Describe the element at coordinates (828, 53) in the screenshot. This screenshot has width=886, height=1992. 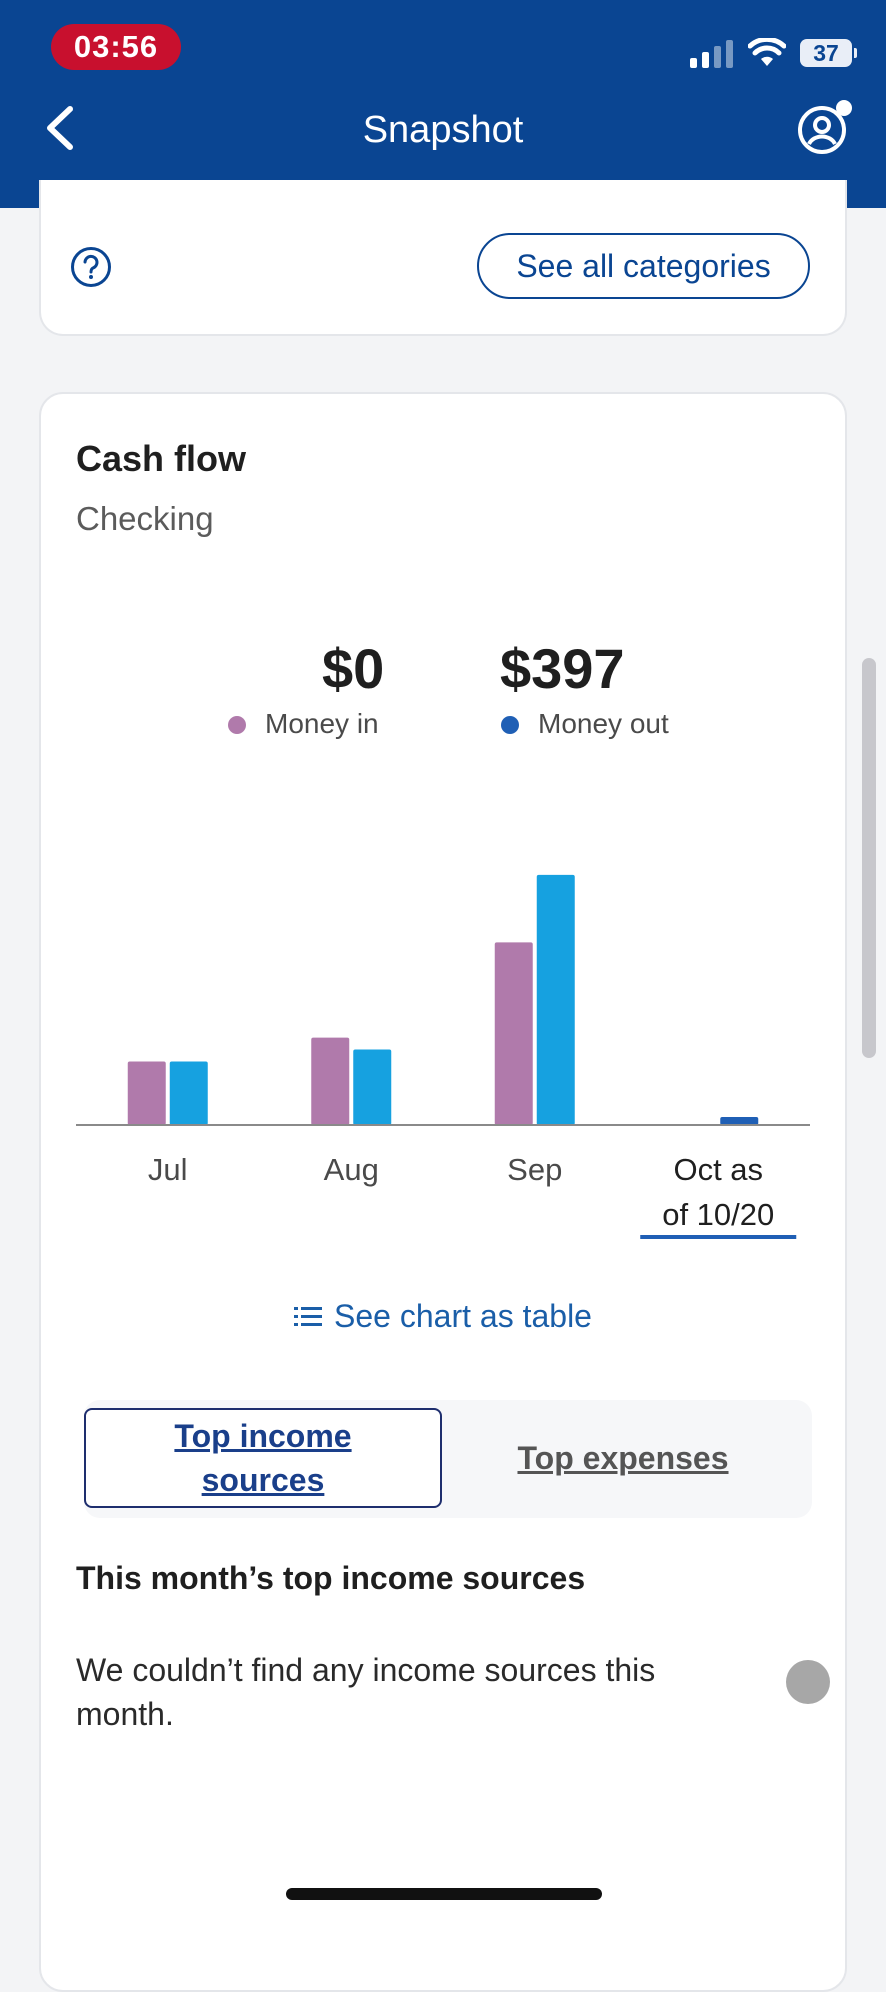
I see `battery-icon: 37` at that location.